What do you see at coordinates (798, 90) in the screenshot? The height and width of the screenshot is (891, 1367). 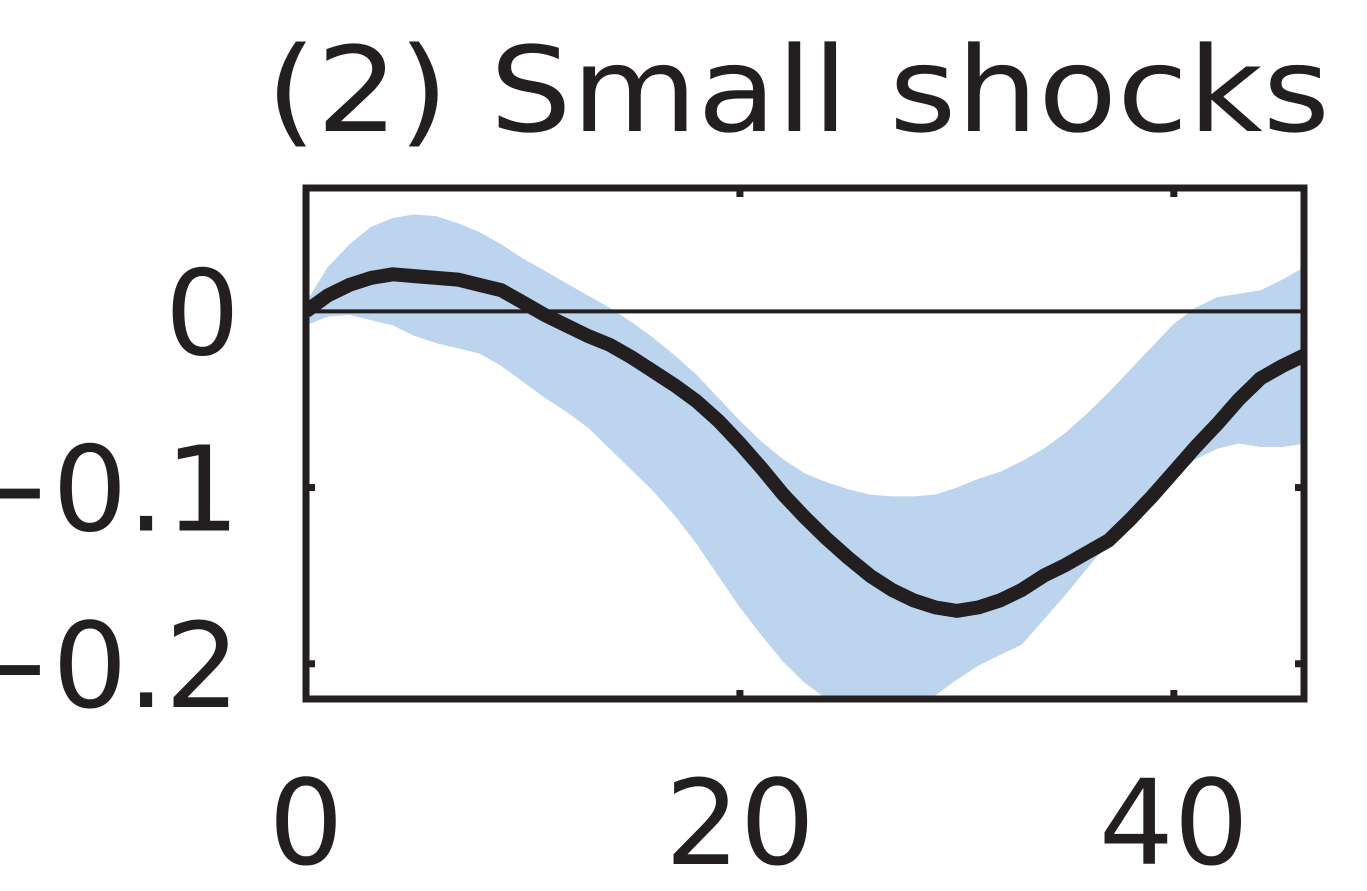 I see `chart-title: (2) Small shocks` at bounding box center [798, 90].